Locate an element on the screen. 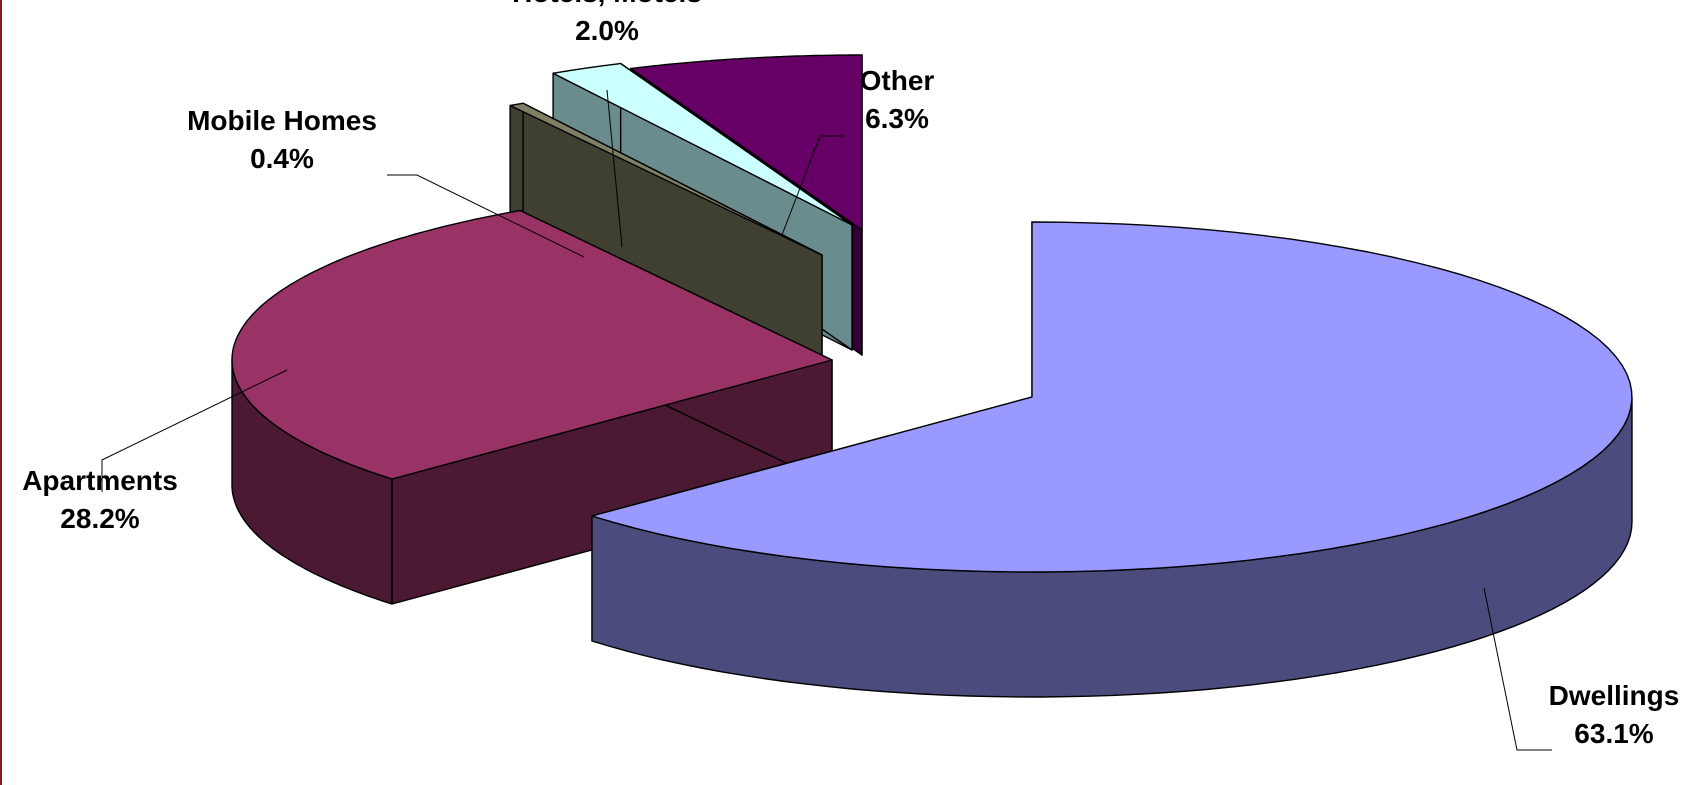 Image resolution: width=1706 pixels, height=785 pixels. slice-top-apartments is located at coordinates (532, 344).